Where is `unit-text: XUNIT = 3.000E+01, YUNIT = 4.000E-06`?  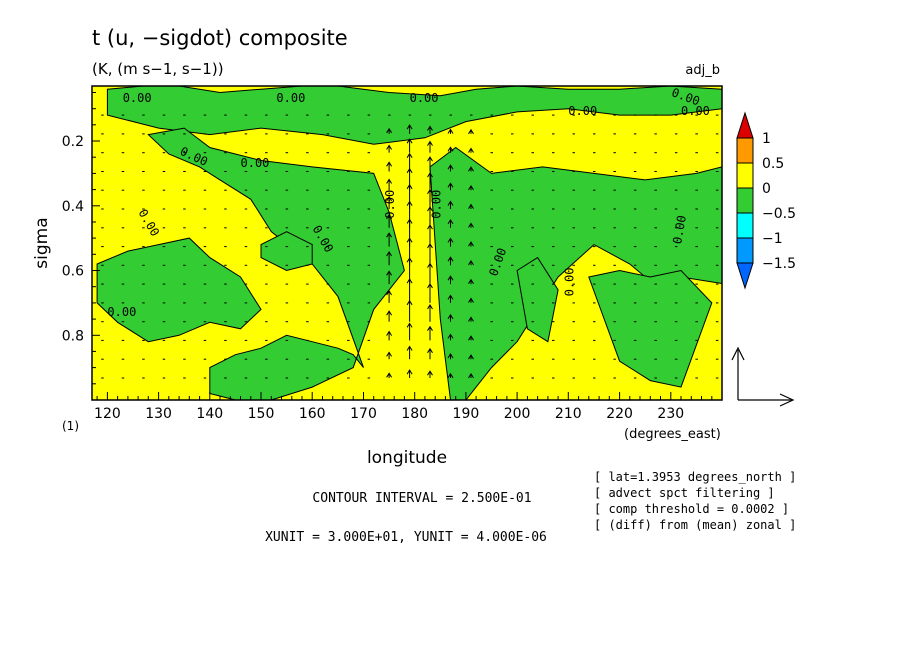 unit-text: XUNIT = 3.000E+01, YUNIT = 4.000E-06 is located at coordinates (406, 537).